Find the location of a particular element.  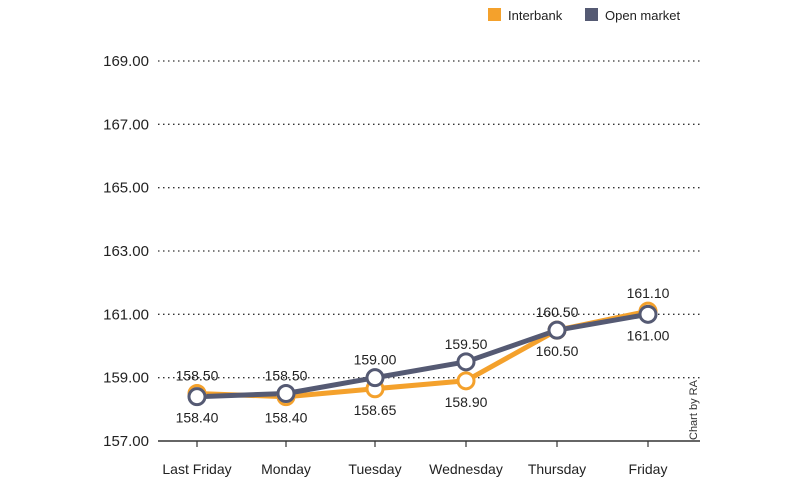

y-tick-label: 161.00 is located at coordinates (126, 314).